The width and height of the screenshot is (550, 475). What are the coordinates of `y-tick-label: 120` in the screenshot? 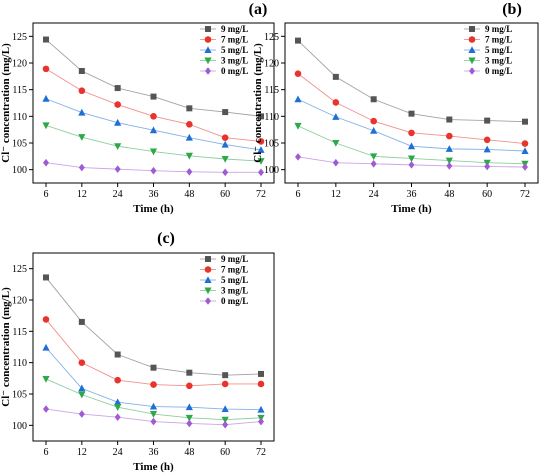 It's located at (19, 64).